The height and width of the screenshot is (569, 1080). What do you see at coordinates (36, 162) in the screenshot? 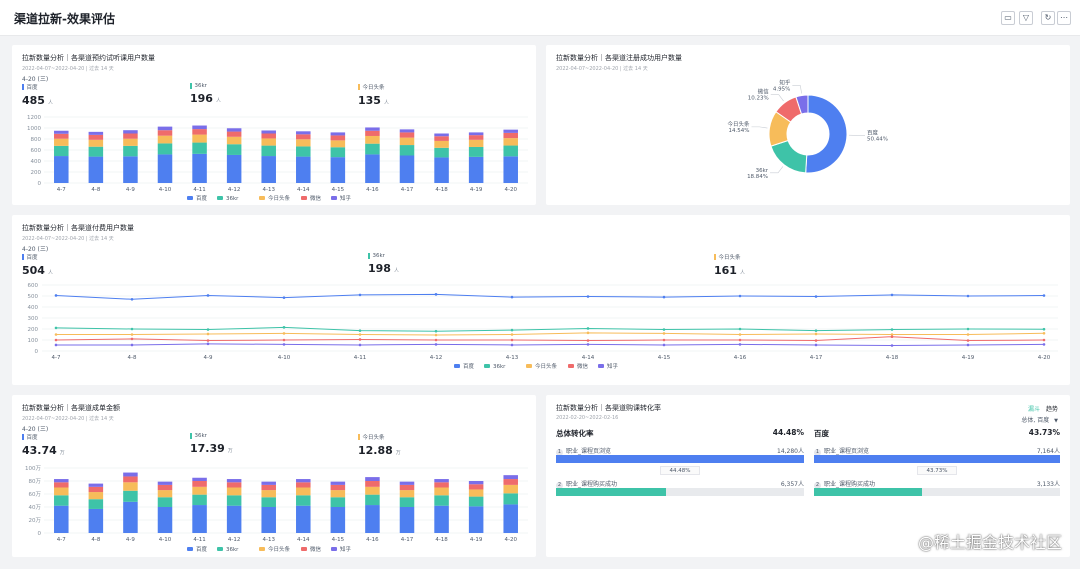
I see `y-tick-label: 400` at bounding box center [36, 162].